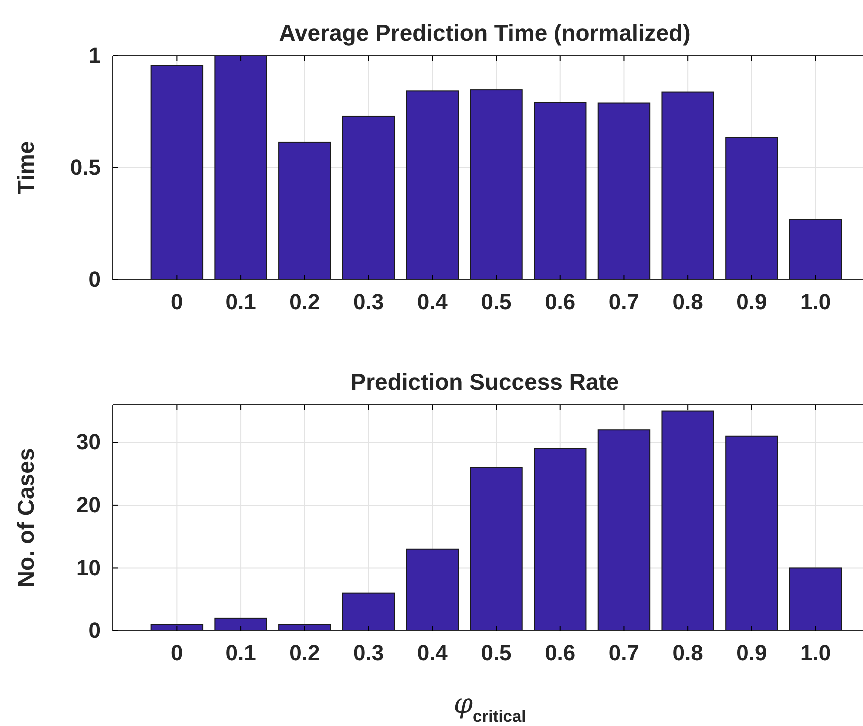  What do you see at coordinates (85, 167) in the screenshot?
I see `y-tick-label: 0.5` at bounding box center [85, 167].